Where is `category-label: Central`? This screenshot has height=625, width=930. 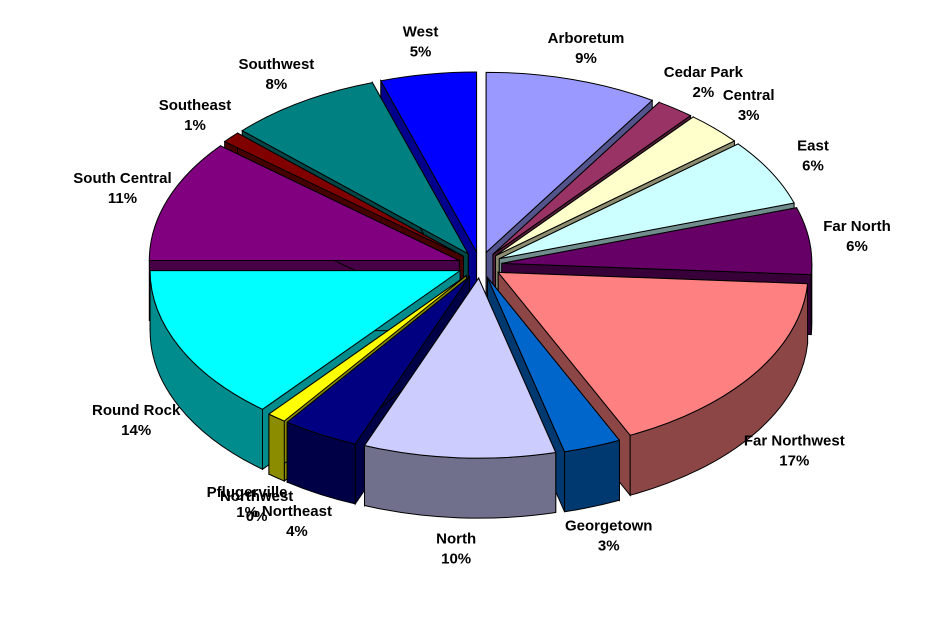
category-label: Central is located at coordinates (749, 95).